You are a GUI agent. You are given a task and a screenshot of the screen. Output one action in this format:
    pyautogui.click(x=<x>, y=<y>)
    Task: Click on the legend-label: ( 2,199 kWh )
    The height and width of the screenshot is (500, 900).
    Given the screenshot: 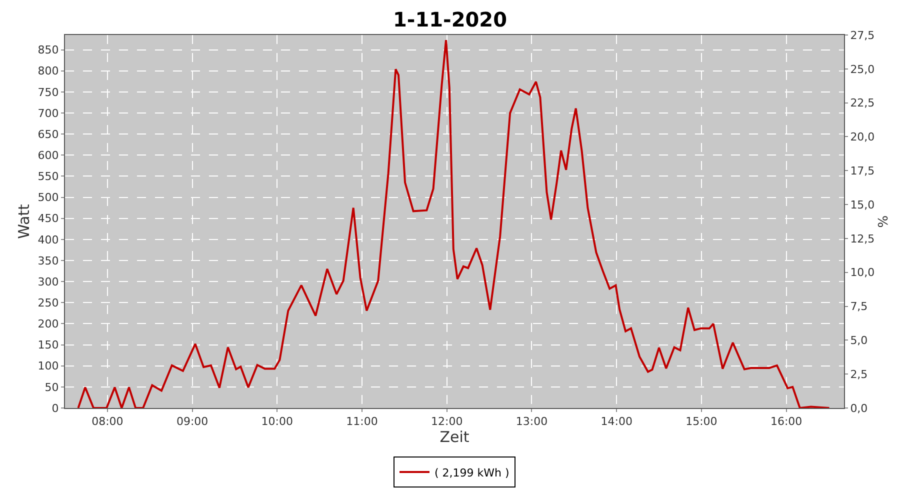 What is the action you would take?
    pyautogui.click(x=472, y=473)
    